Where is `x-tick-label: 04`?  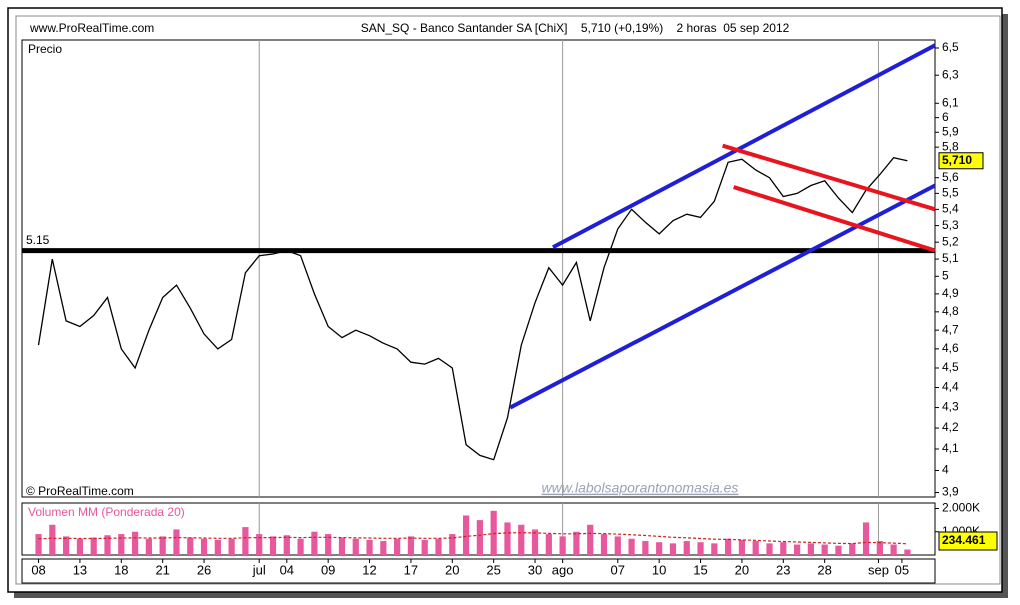 x-tick-label: 04 is located at coordinates (287, 569).